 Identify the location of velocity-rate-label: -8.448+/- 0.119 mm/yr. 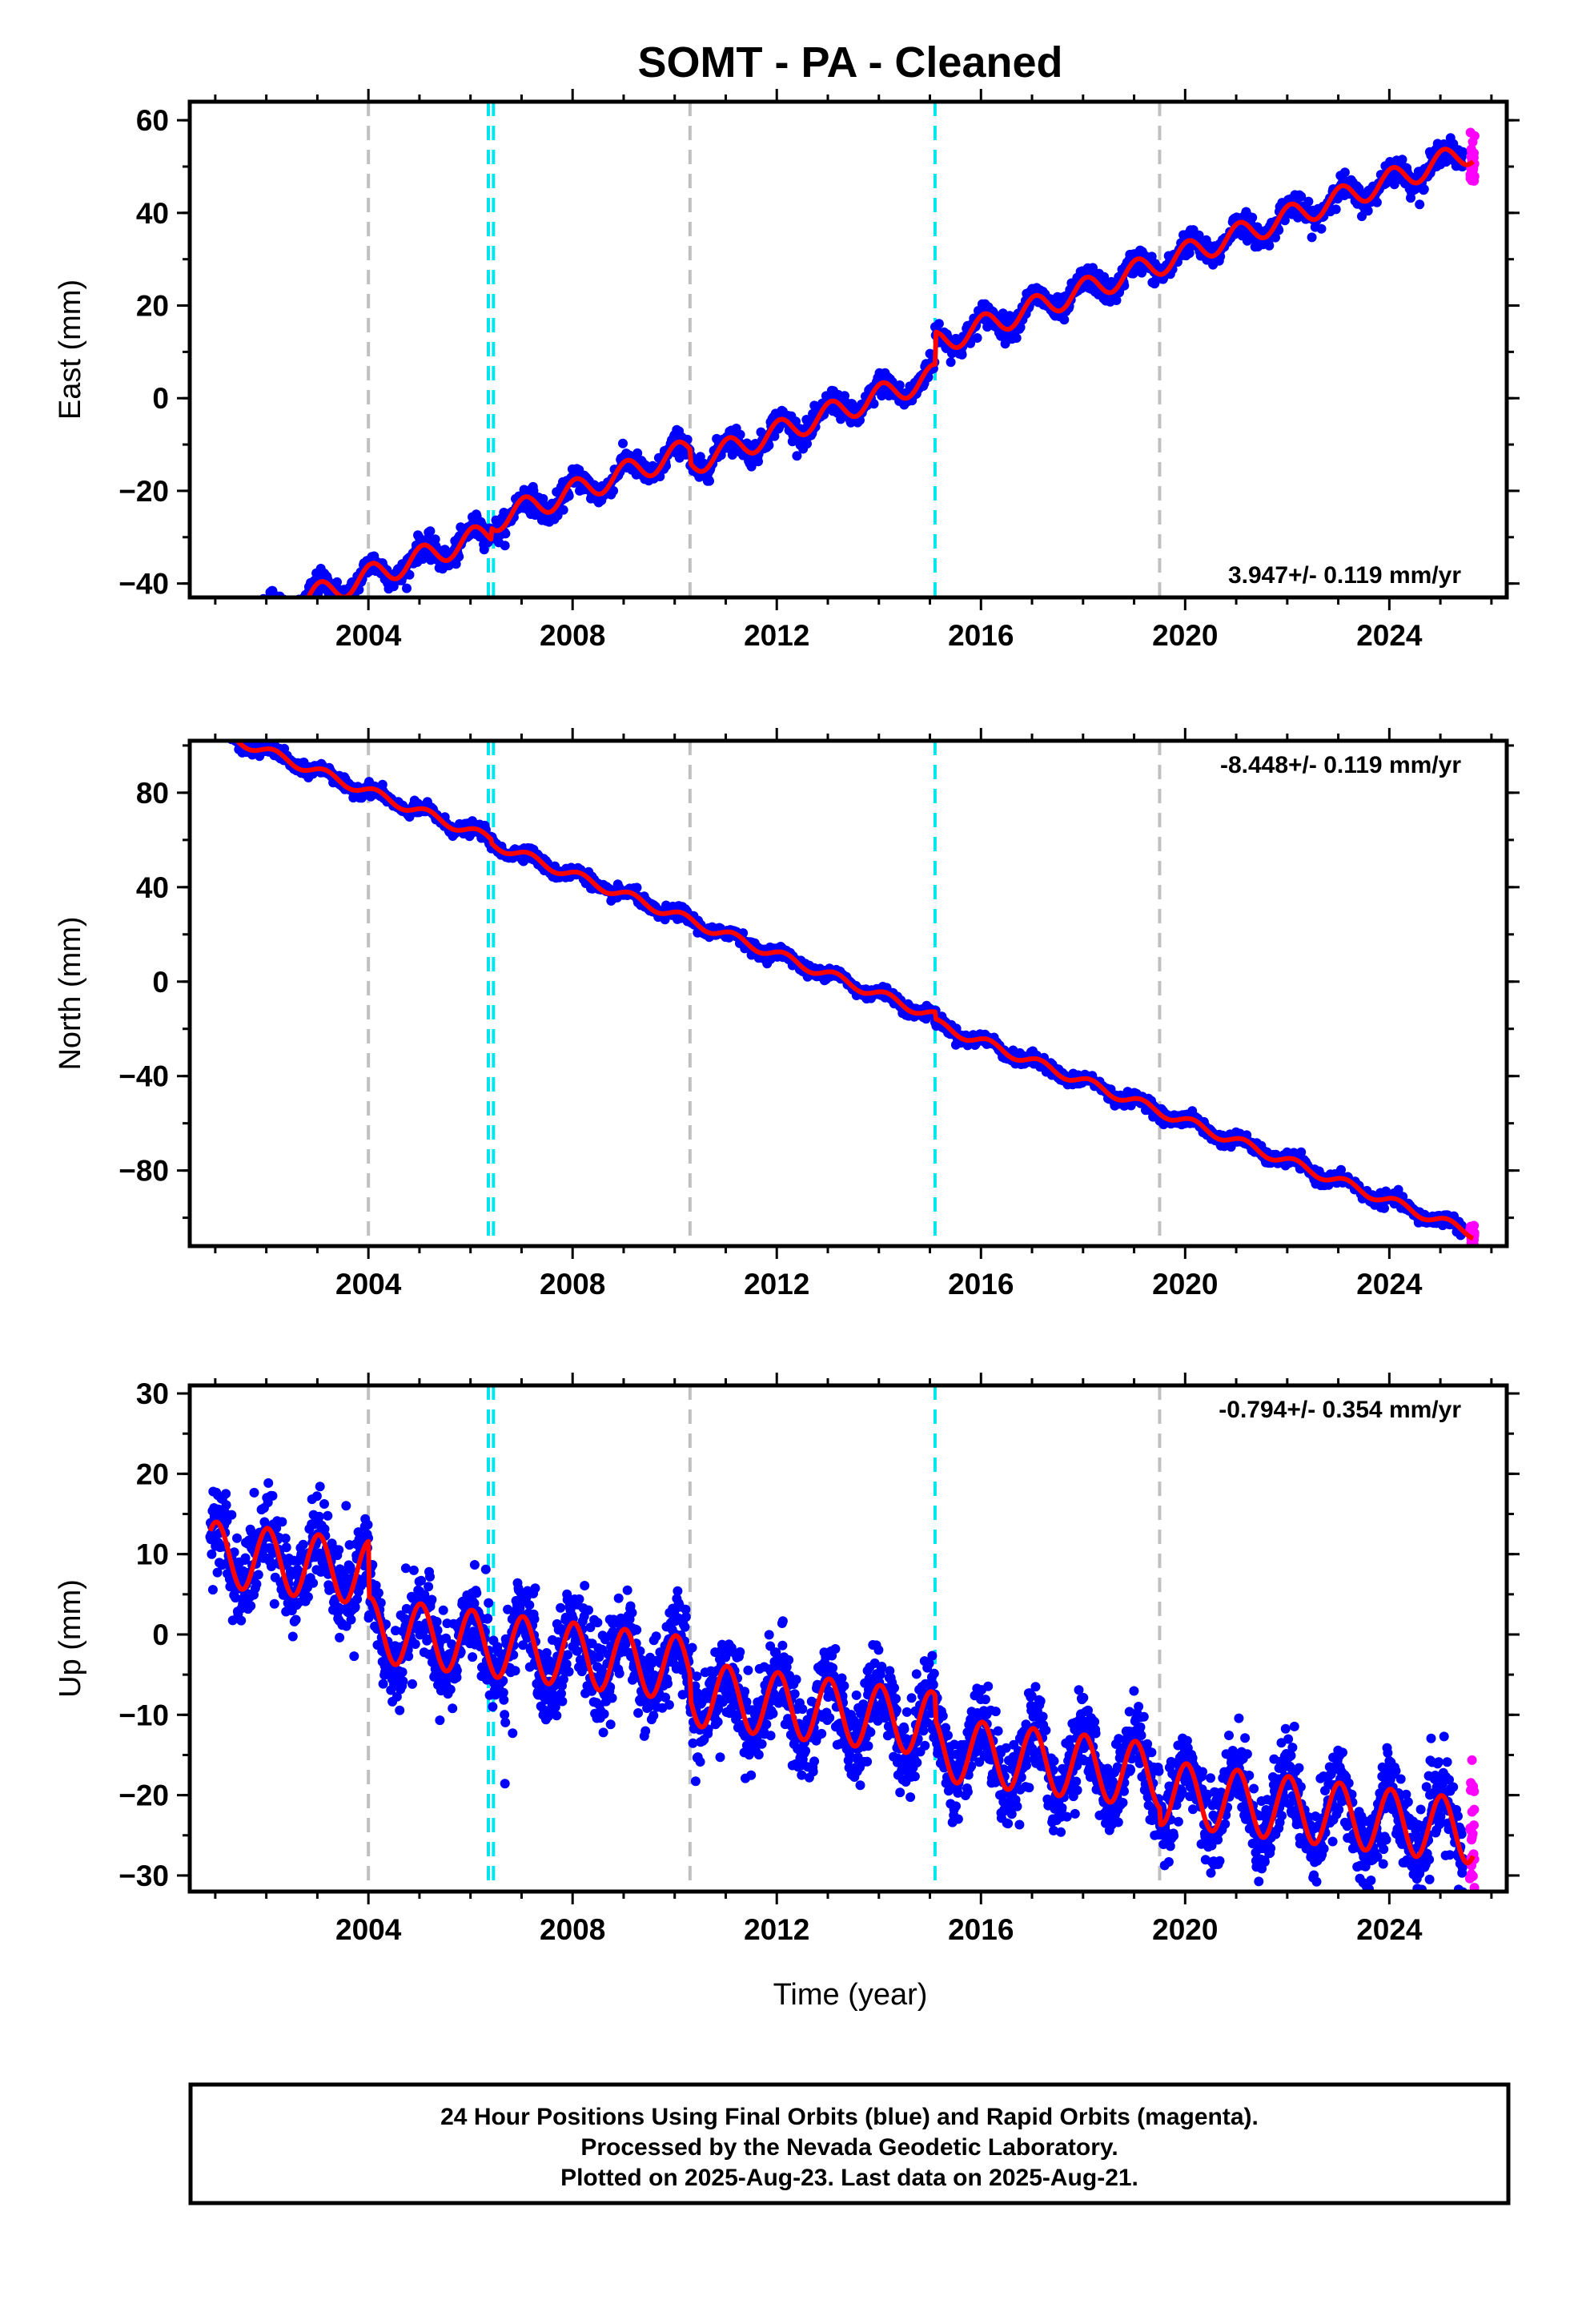
(1340, 765).